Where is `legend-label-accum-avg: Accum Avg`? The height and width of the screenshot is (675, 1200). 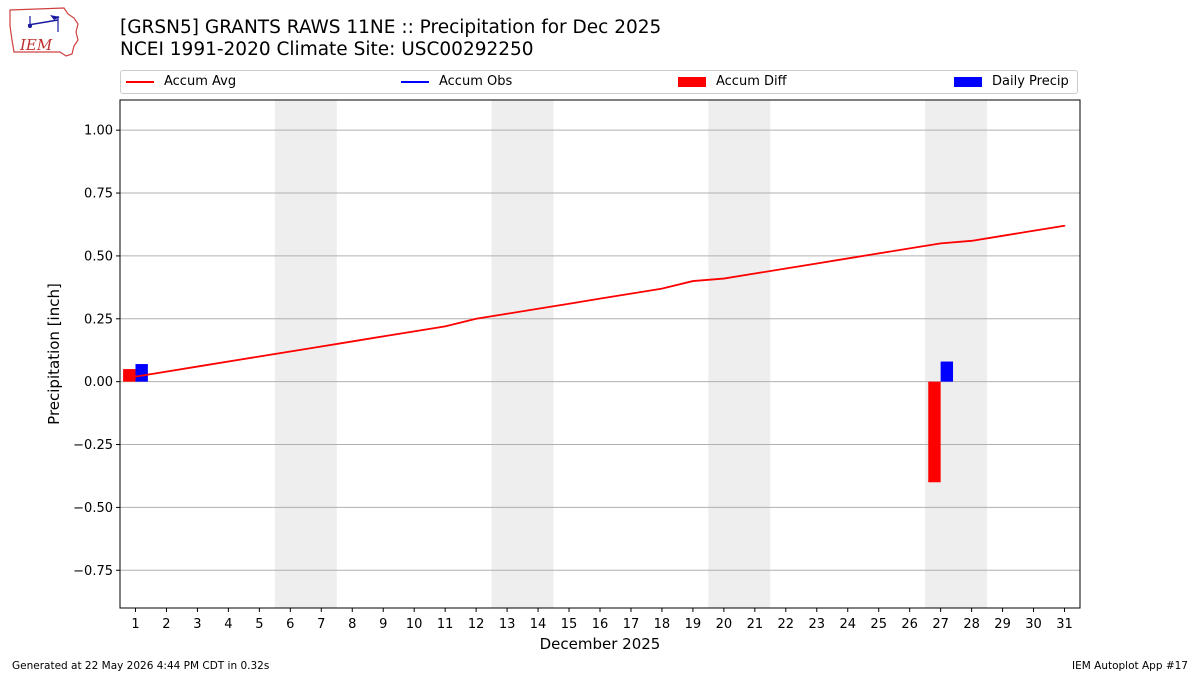 legend-label-accum-avg: Accum Avg is located at coordinates (200, 81).